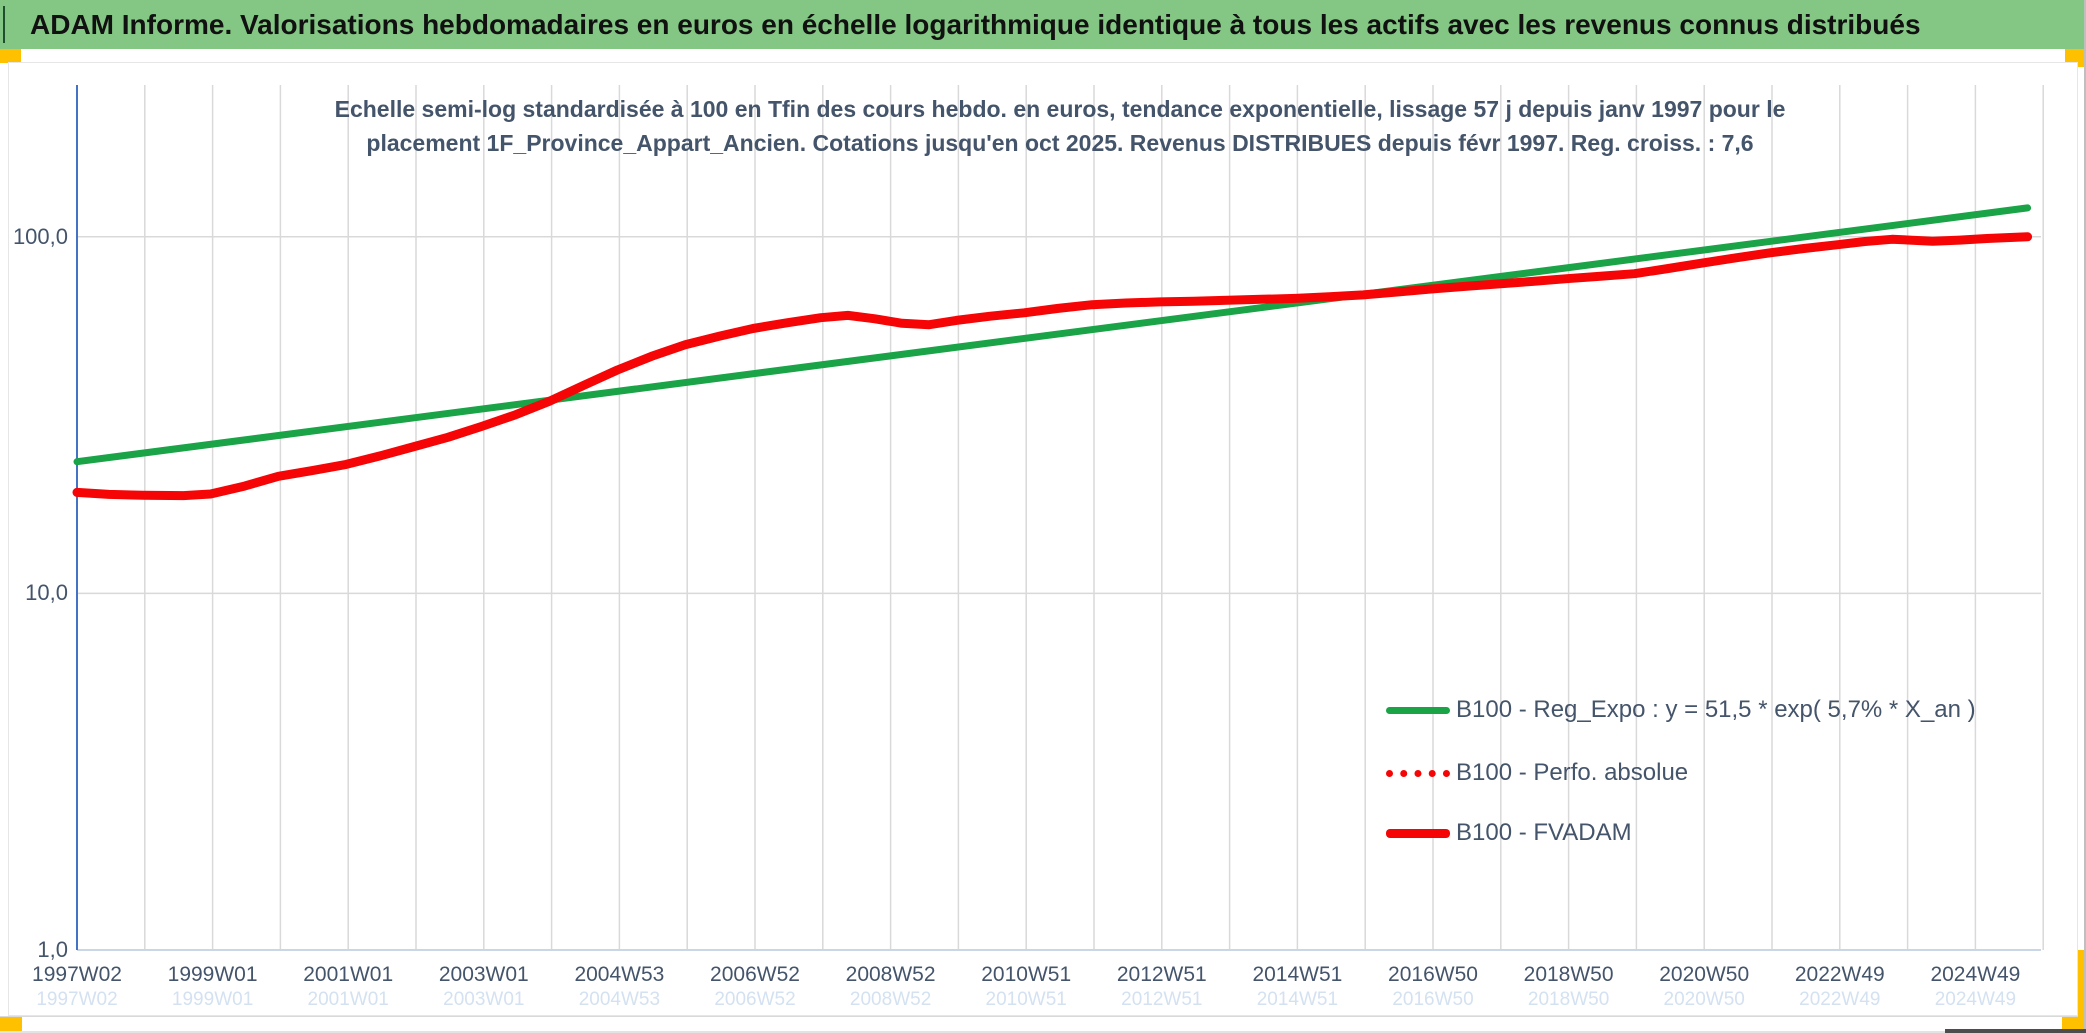 The width and height of the screenshot is (2086, 1033). Describe the element at coordinates (1297, 999) in the screenshot. I see `x-axis-ghost-label: 2014W51` at that location.